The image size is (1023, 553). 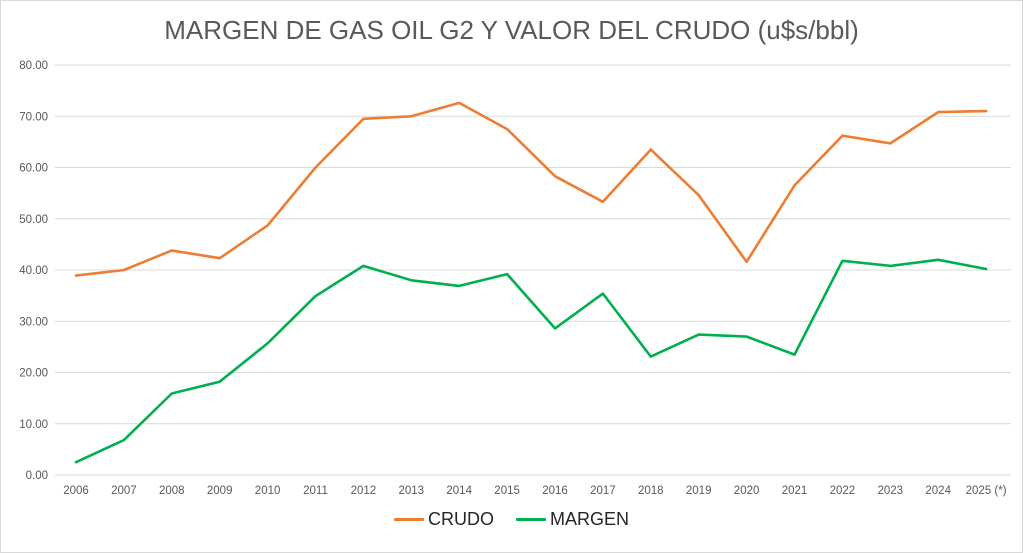 What do you see at coordinates (891, 491) in the screenshot?
I see `x-axis-tick-label: 2023` at bounding box center [891, 491].